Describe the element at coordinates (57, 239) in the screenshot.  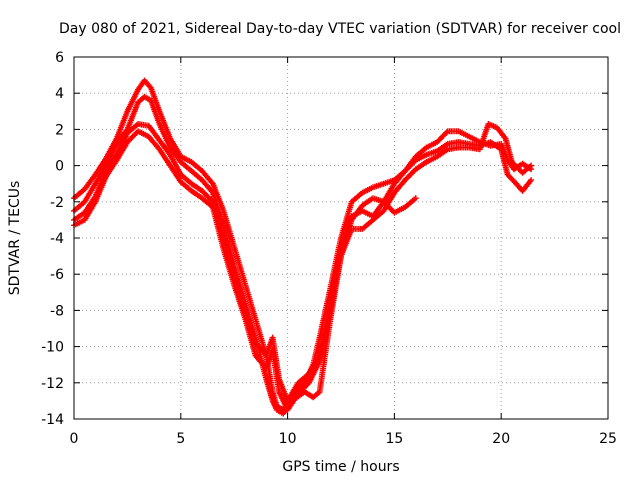
I see `y-tick-label: -4` at that location.